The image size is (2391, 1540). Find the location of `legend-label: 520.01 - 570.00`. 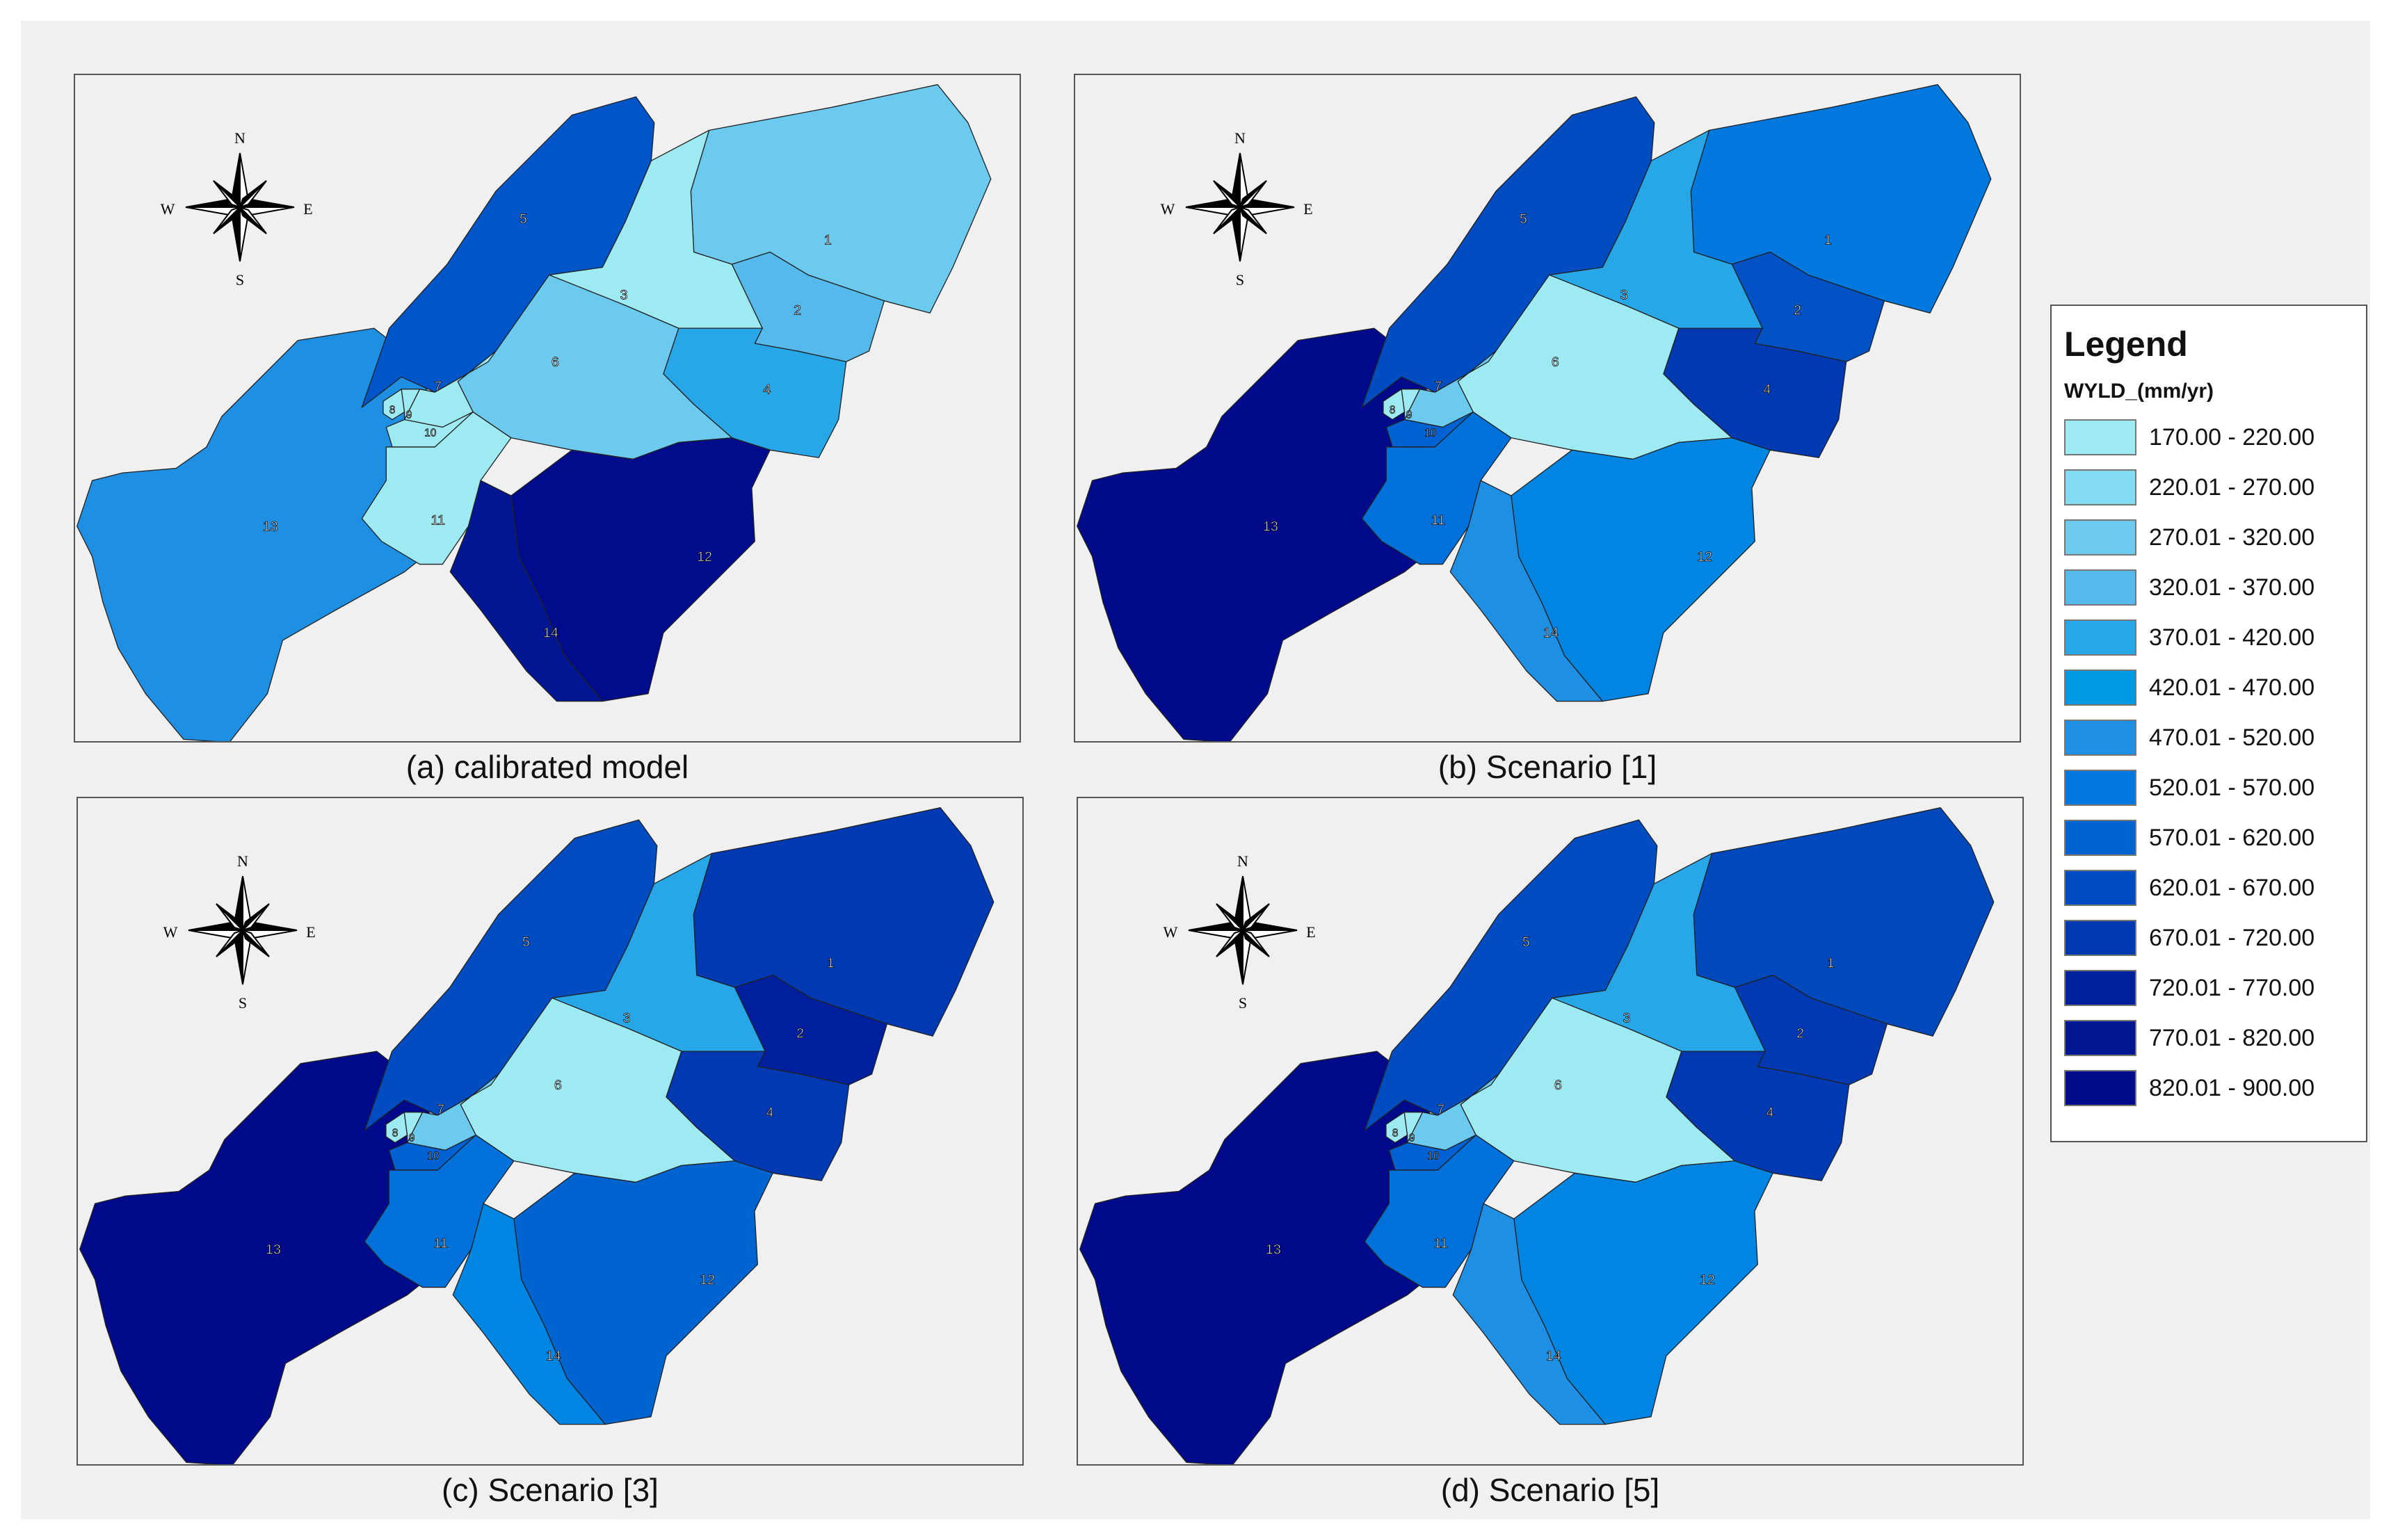

legend-label: 520.01 - 570.00 is located at coordinates (2232, 788).